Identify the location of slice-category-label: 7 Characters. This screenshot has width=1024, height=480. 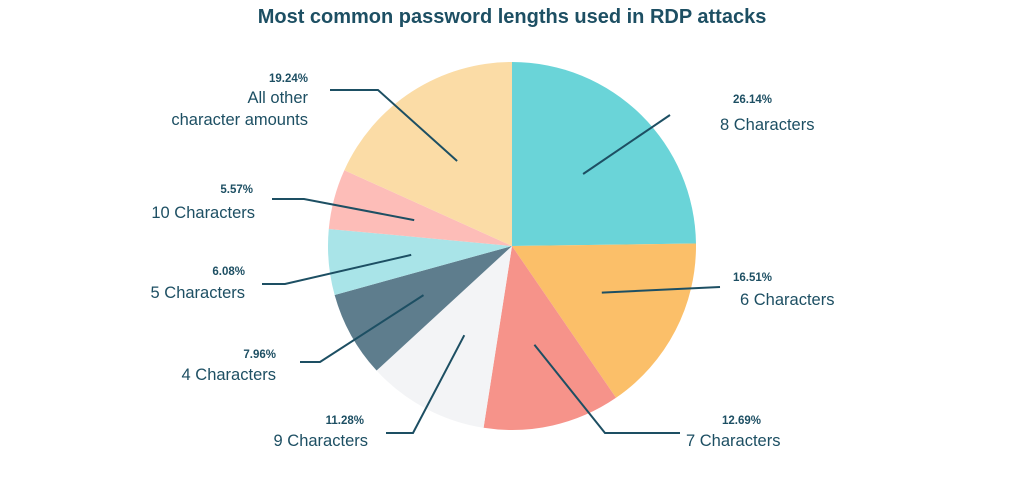
(733, 441).